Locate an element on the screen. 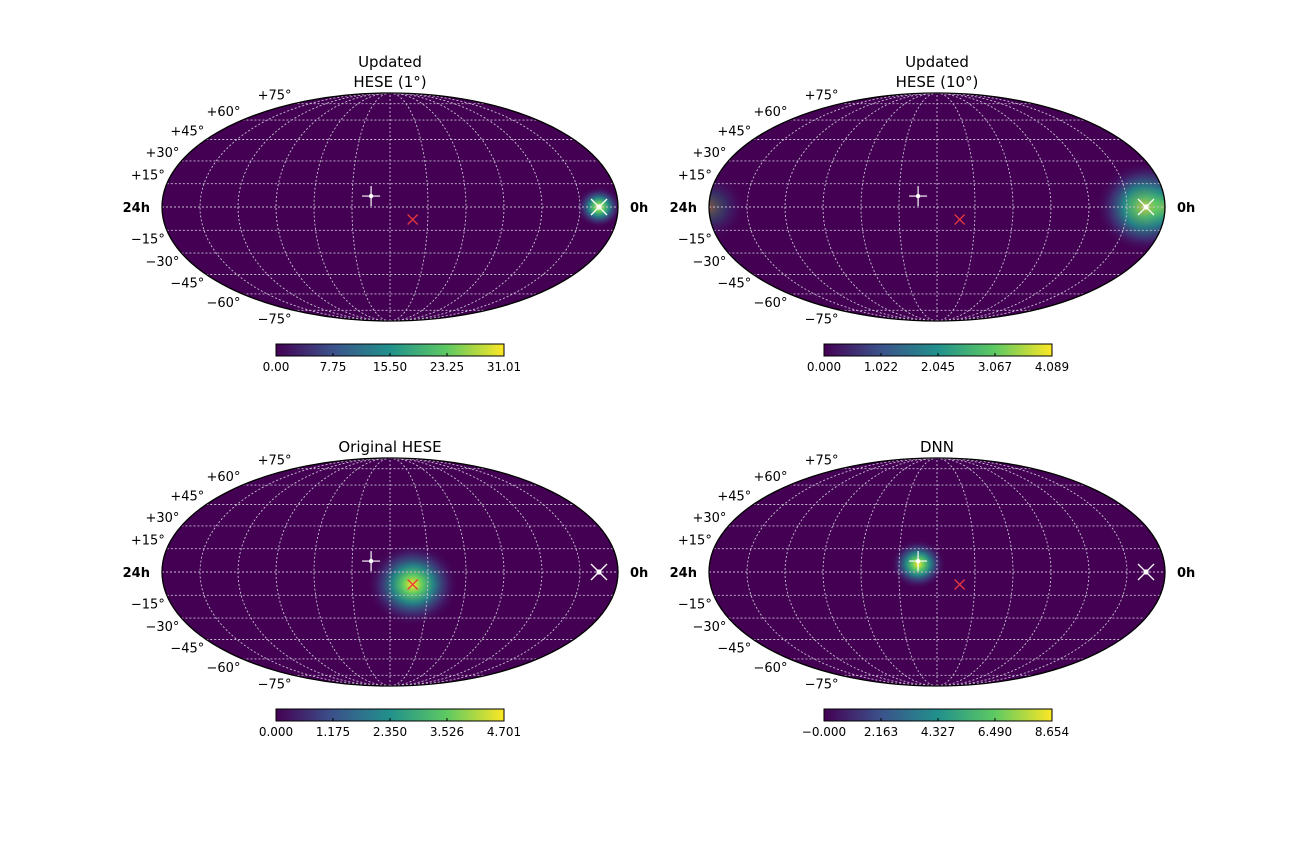 The height and width of the screenshot is (864, 1296). chart-title: DNN is located at coordinates (937, 447).